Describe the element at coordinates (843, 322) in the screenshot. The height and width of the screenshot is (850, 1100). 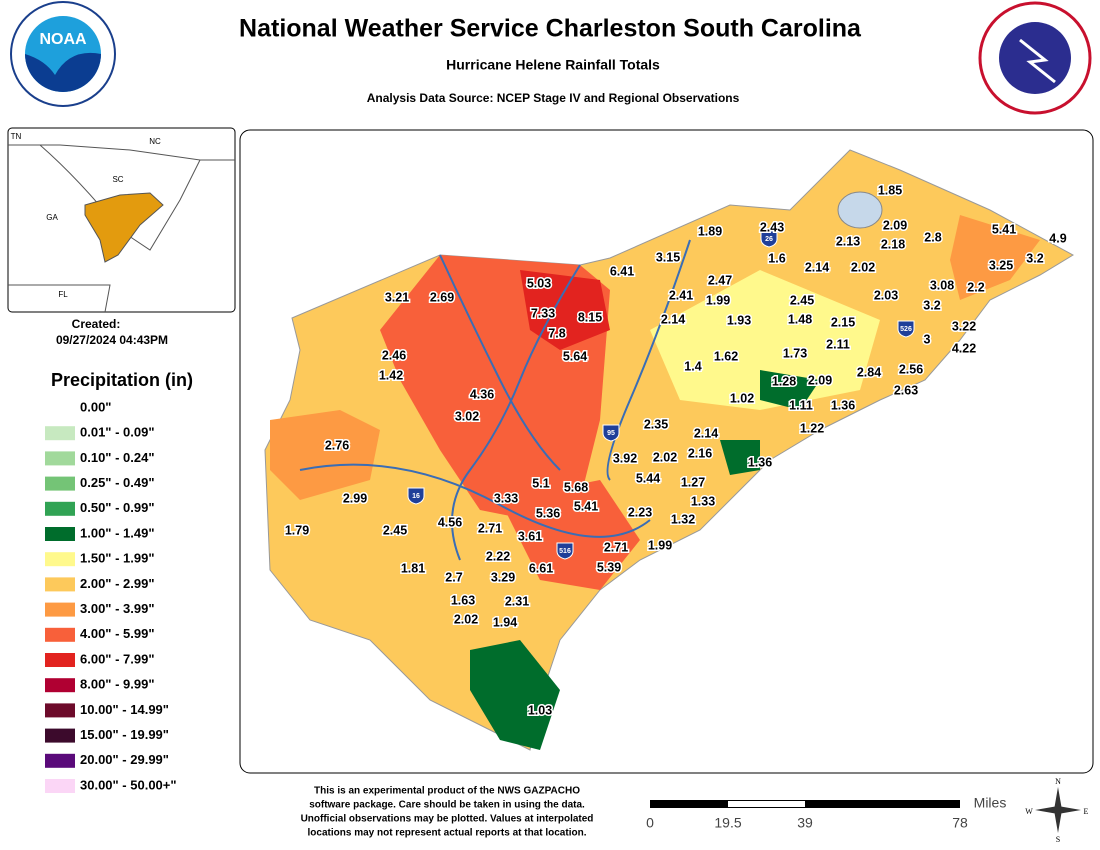
I see `rainfall-value: 2.15` at that location.